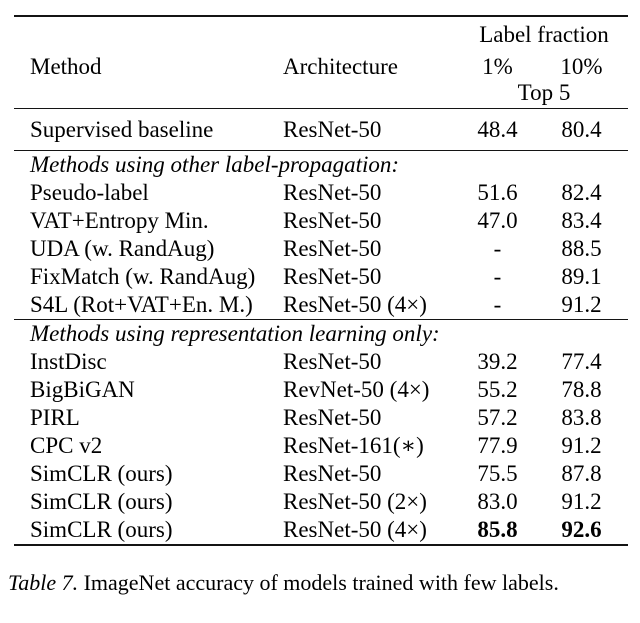  What do you see at coordinates (66, 445) in the screenshot?
I see `method-cell: CPC v2` at bounding box center [66, 445].